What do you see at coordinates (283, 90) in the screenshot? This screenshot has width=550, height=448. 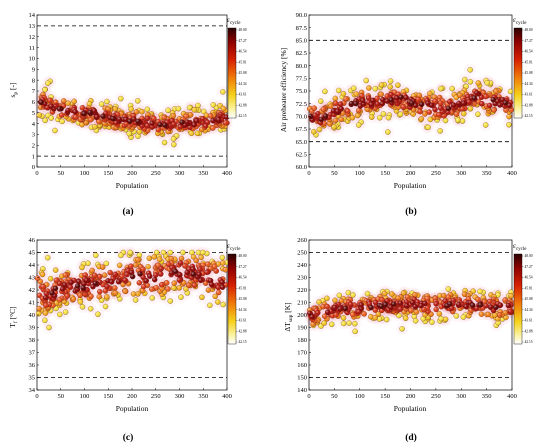 I see `y-axis-label: Air preheater efficiency [%]` at bounding box center [283, 90].